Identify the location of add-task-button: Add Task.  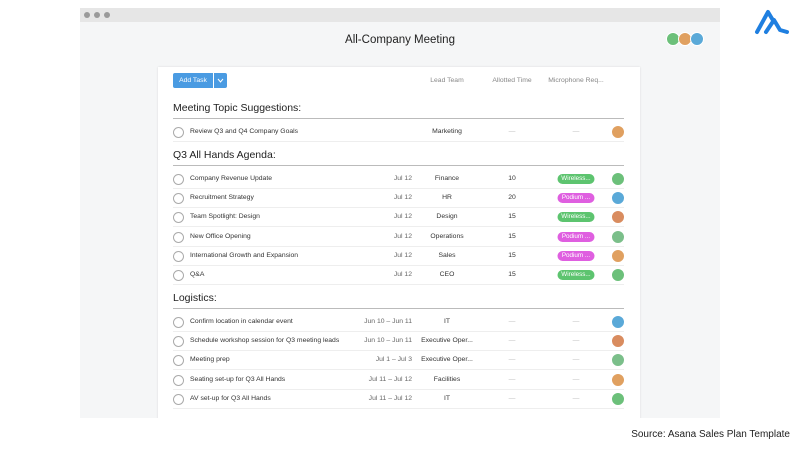
(193, 80).